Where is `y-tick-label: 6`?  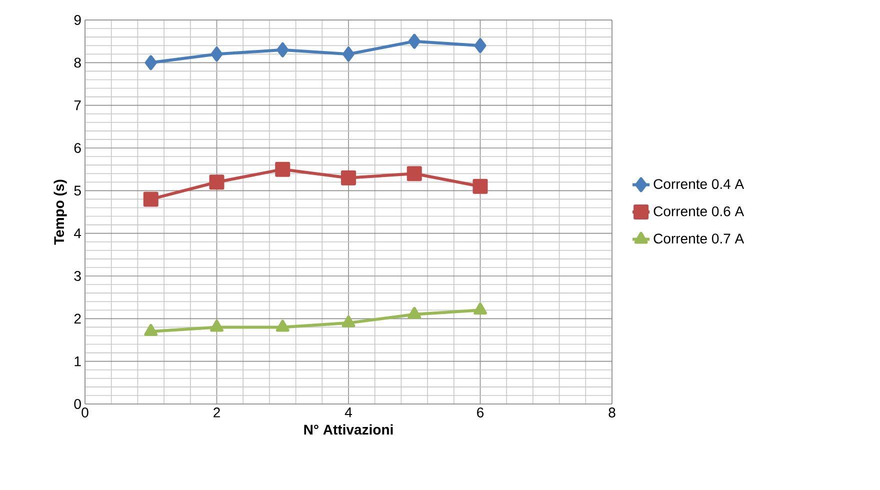
y-tick-label: 6 is located at coordinates (77, 148).